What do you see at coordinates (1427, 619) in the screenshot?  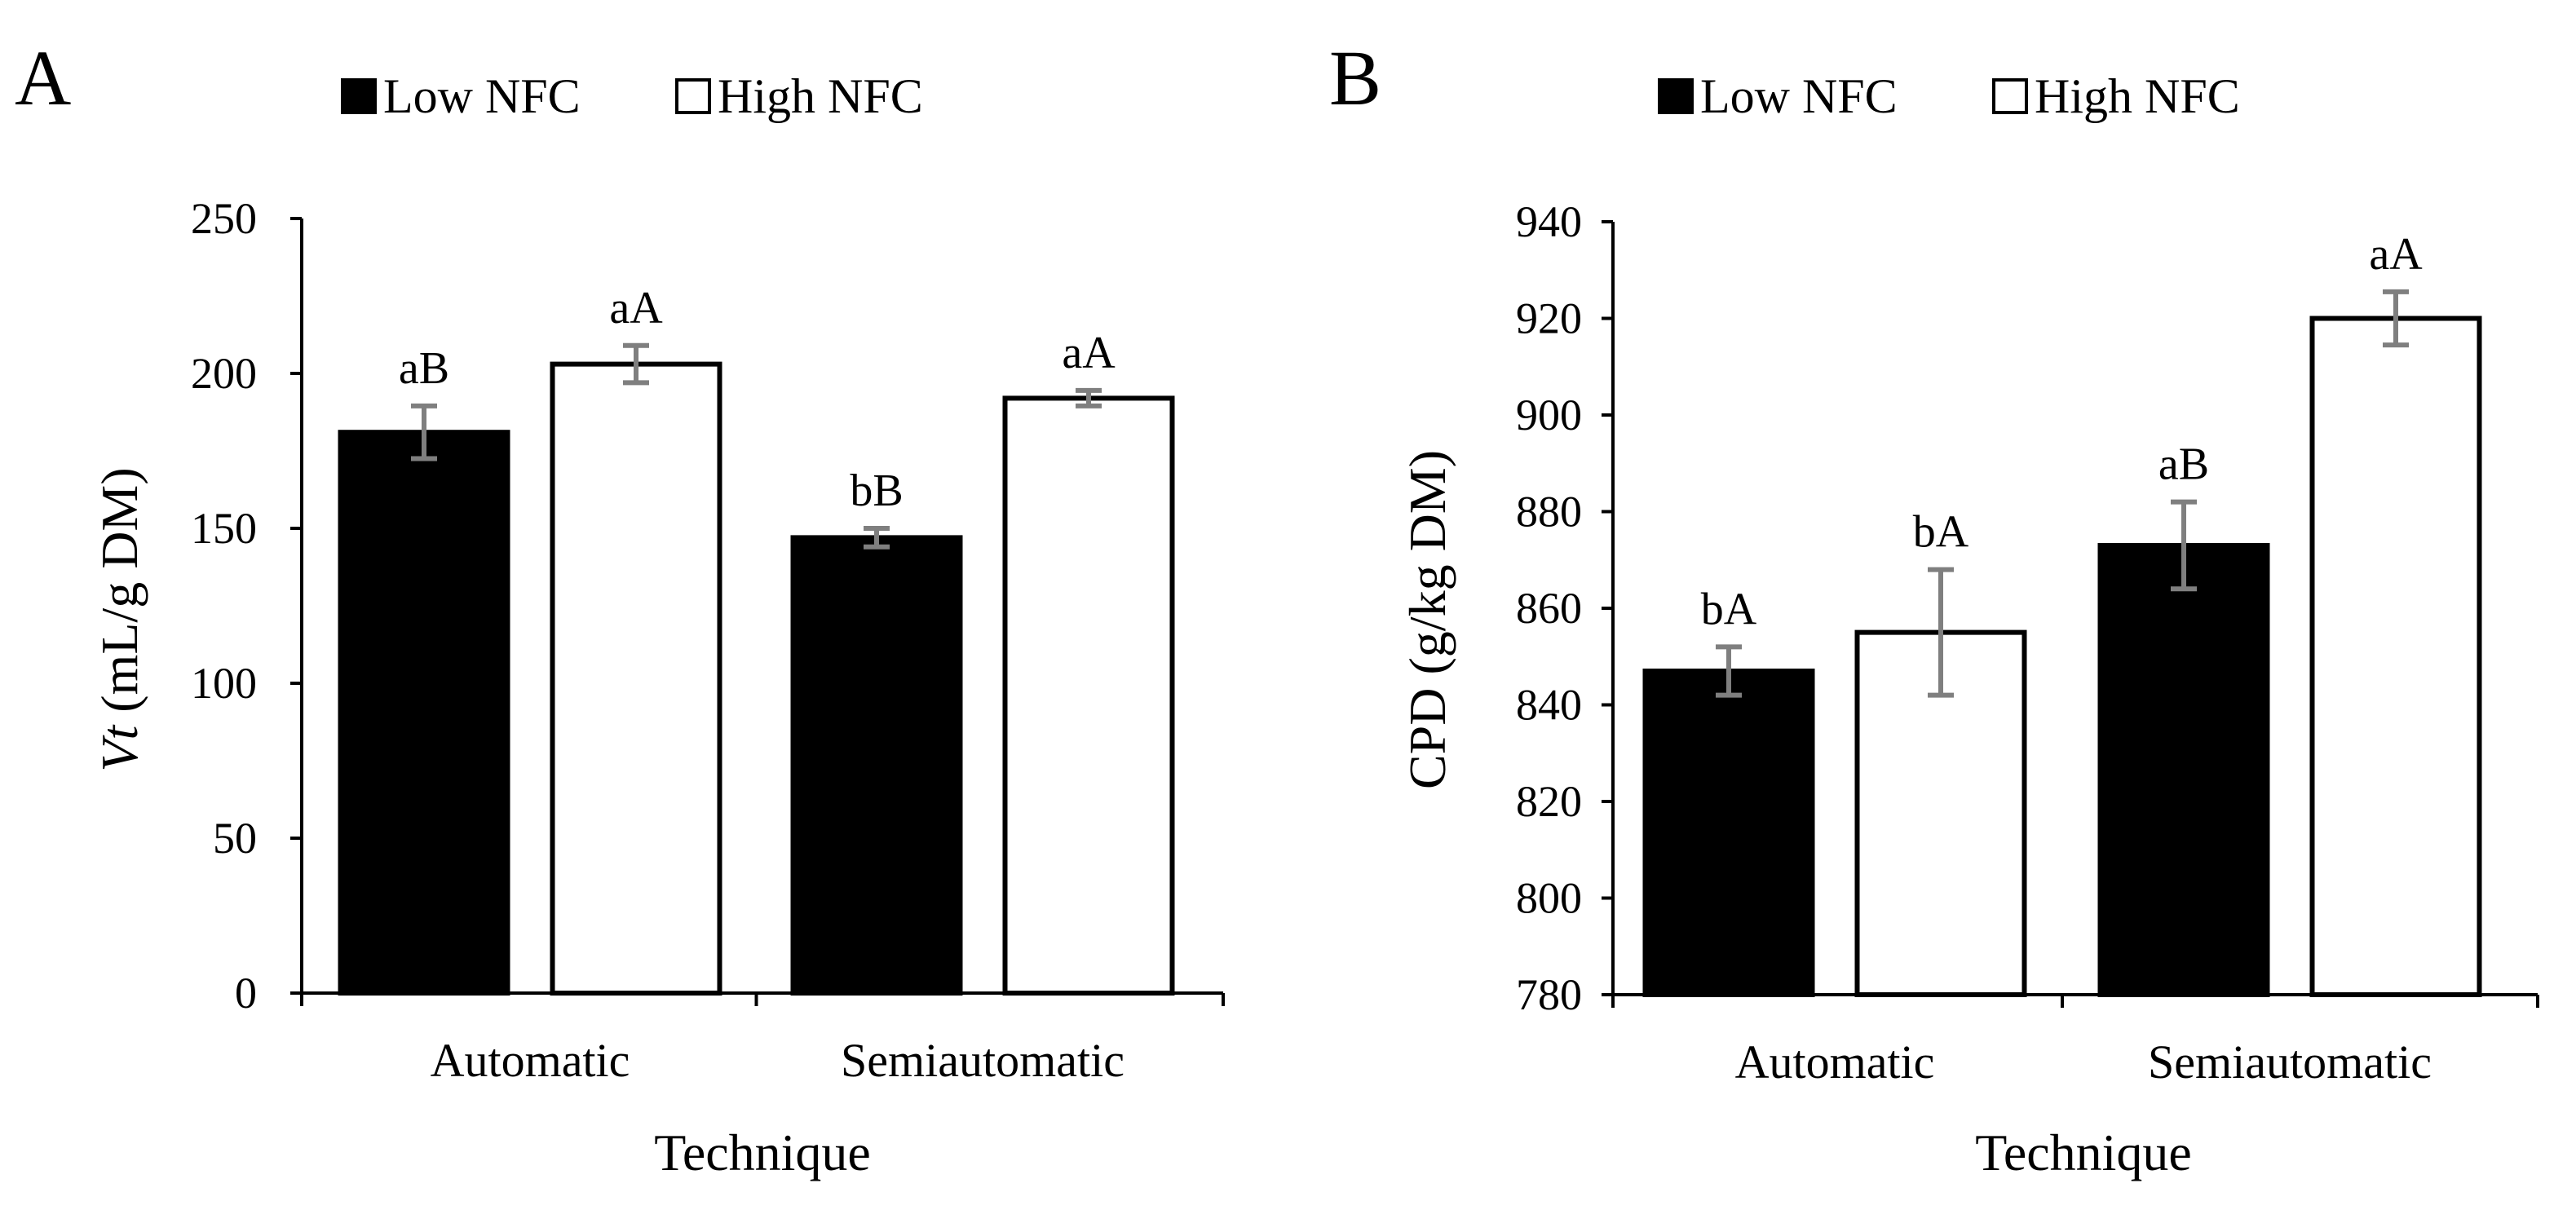 I see `y-axis-label-b: CPD (g/kg DM)` at bounding box center [1427, 619].